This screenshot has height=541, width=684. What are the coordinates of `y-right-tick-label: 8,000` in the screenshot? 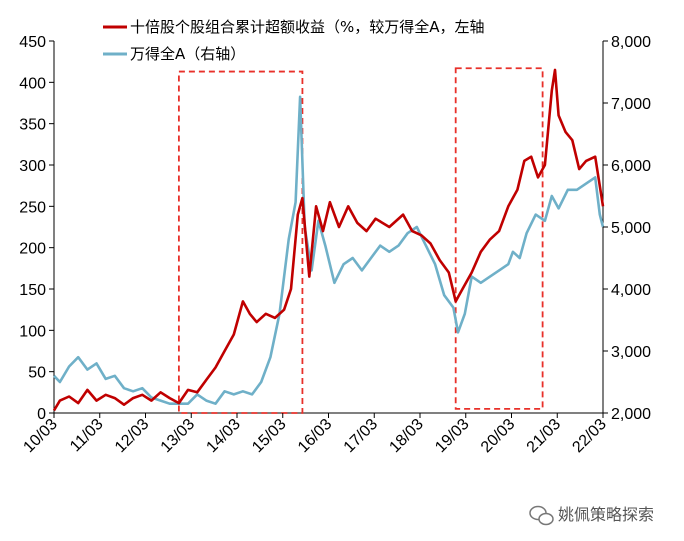 It's located at (631, 42).